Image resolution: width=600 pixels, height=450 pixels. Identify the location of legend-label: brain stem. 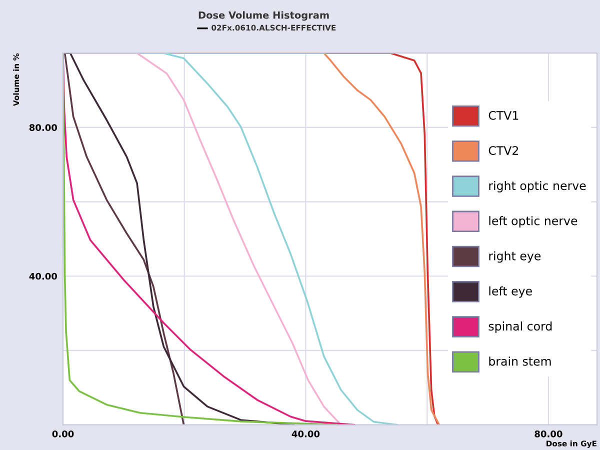
(520, 361).